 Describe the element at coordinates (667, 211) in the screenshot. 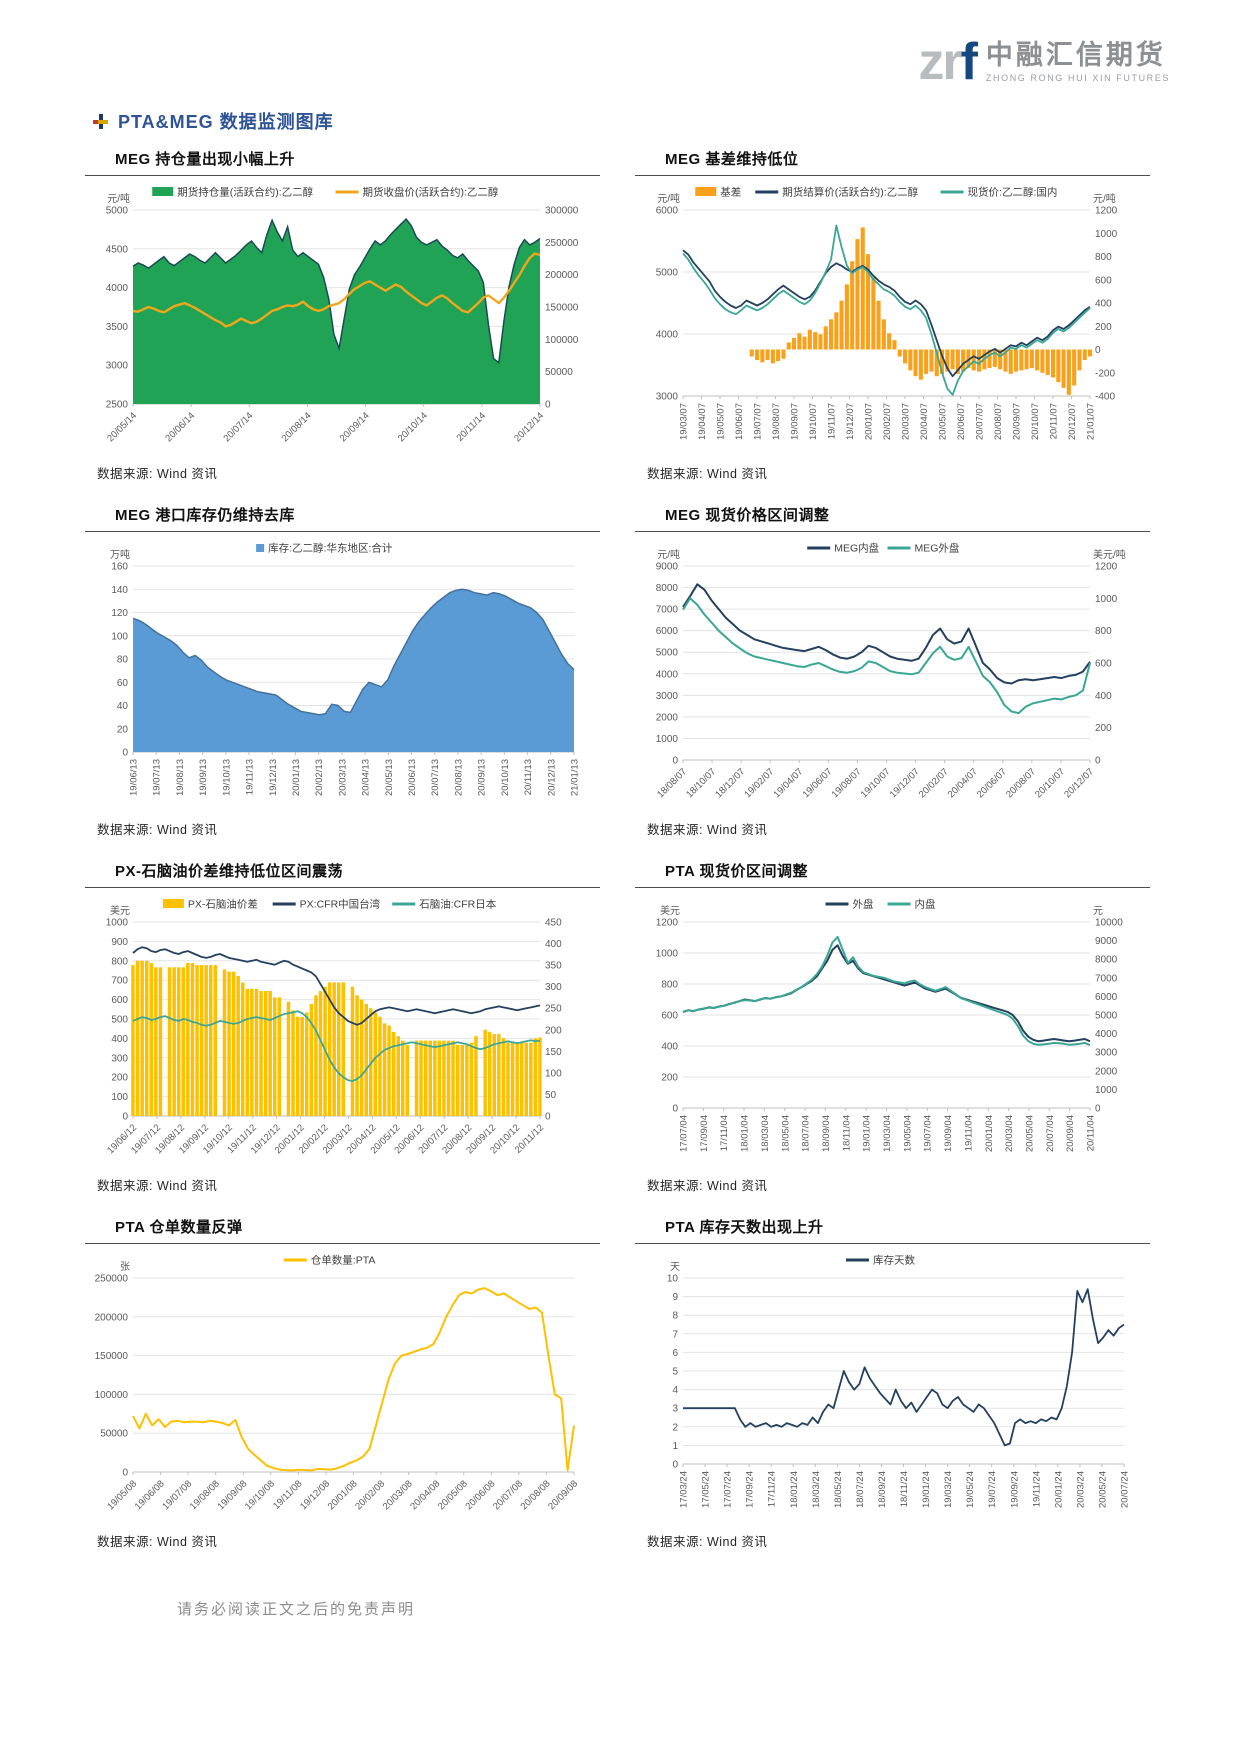

I see `svg-text: 6000` at that location.